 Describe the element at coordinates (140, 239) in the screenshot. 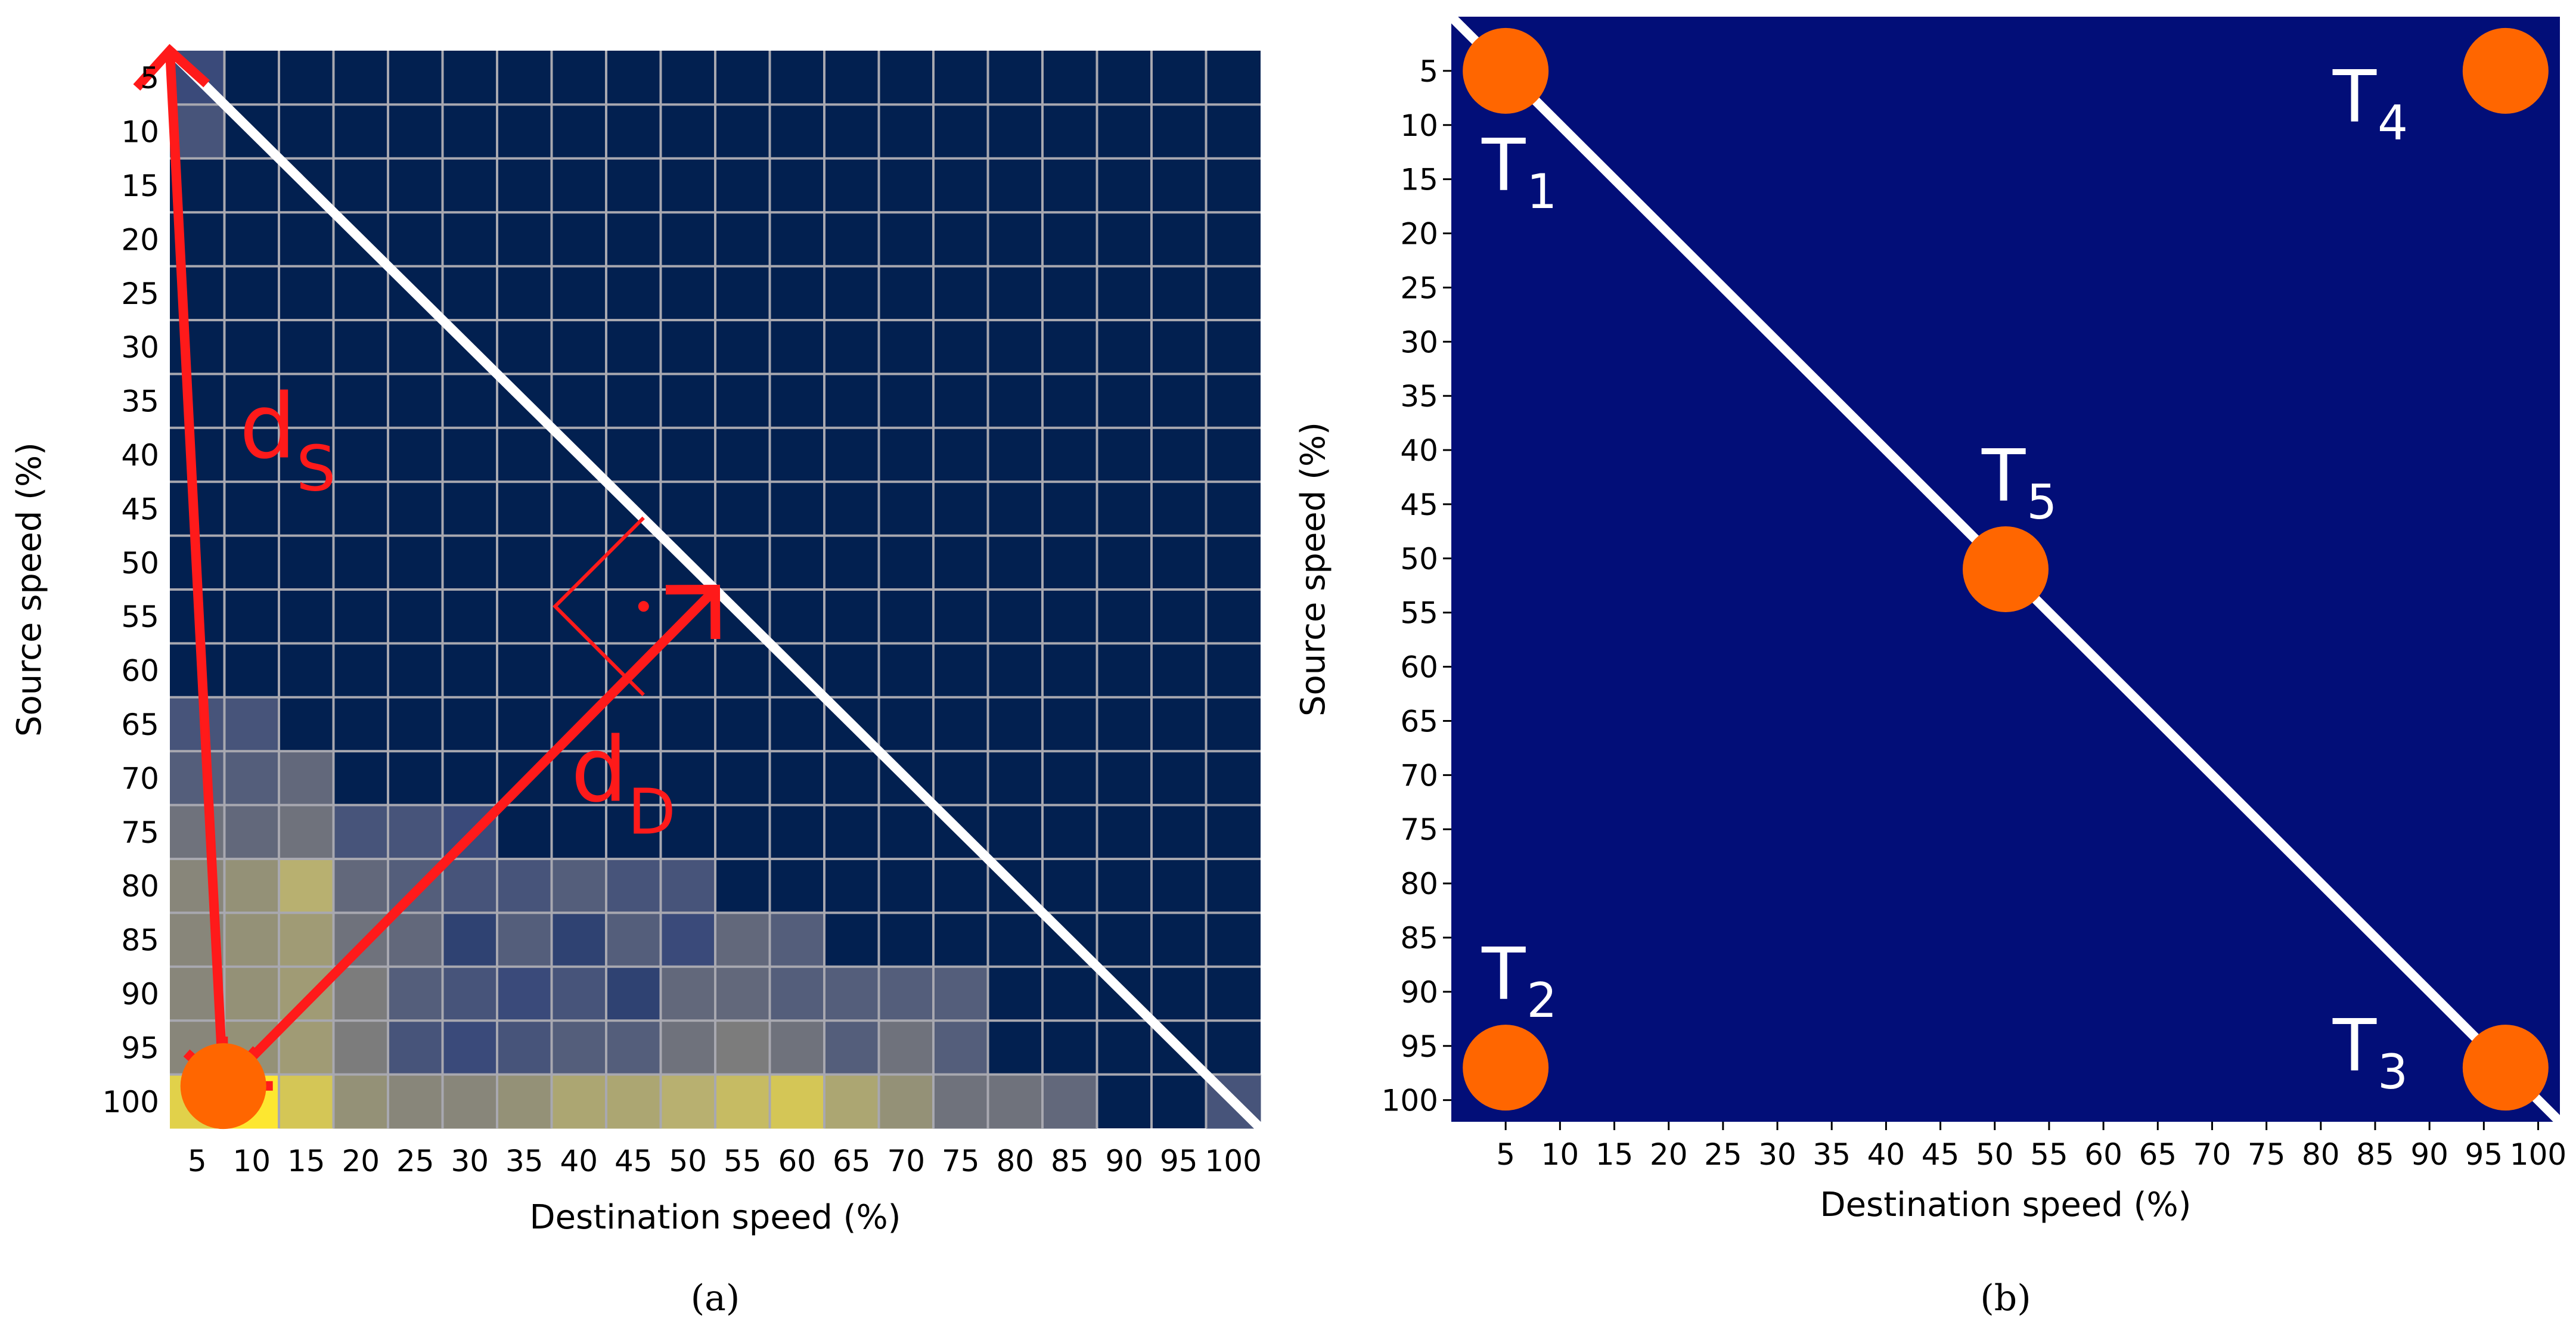

I see `y-tick-label: 20` at that location.